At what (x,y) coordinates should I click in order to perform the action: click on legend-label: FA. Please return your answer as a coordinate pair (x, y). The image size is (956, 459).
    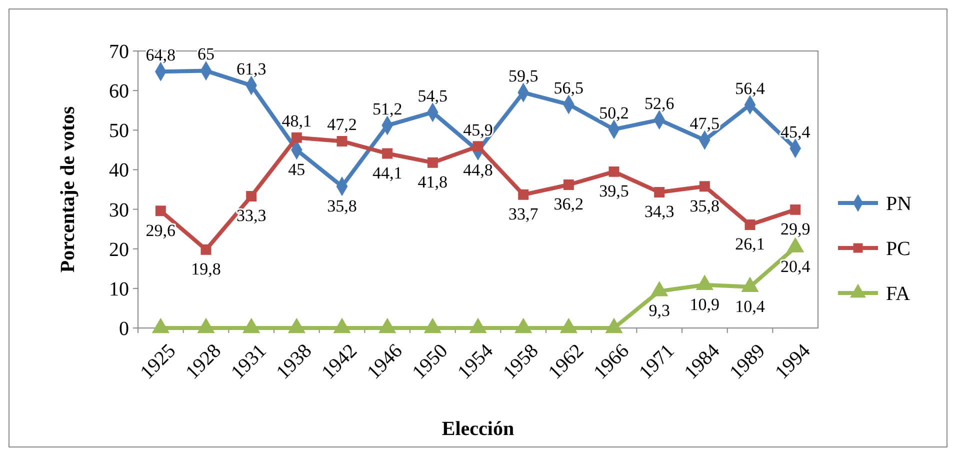
    Looking at the image, I should click on (898, 294).